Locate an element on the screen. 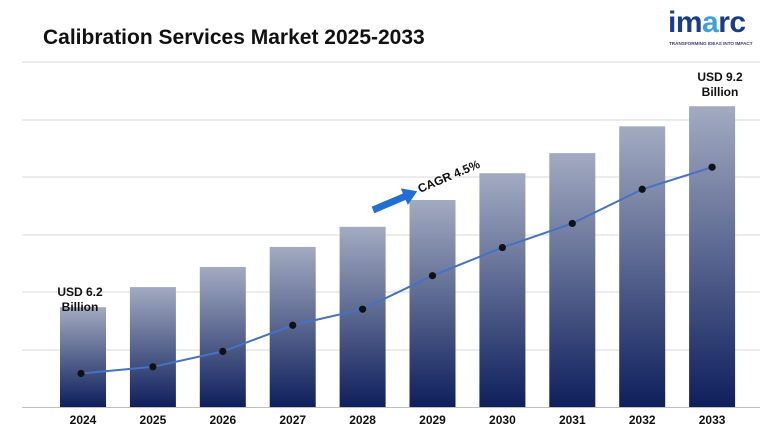 The height and width of the screenshot is (429, 770). cagr-arrow is located at coordinates (394, 201).